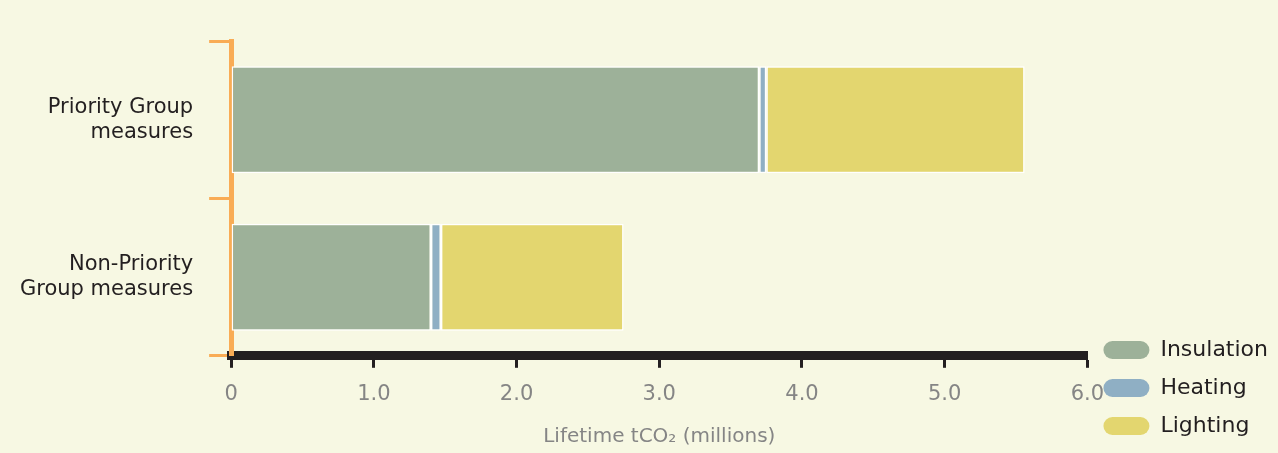 The image size is (1278, 453). What do you see at coordinates (107, 276) in the screenshot?
I see `y-tick-label: Non-Priority Group measures` at bounding box center [107, 276].